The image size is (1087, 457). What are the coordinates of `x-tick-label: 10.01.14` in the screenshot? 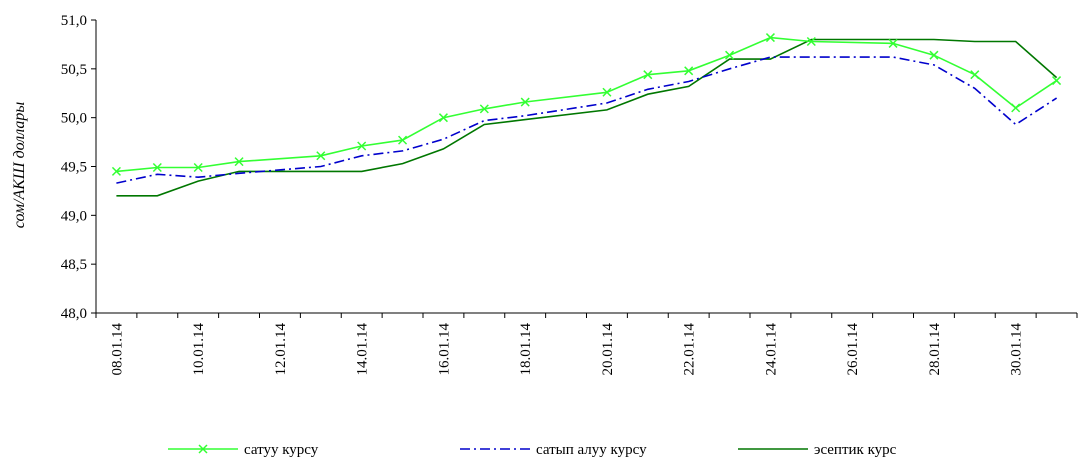 It's located at (199, 349).